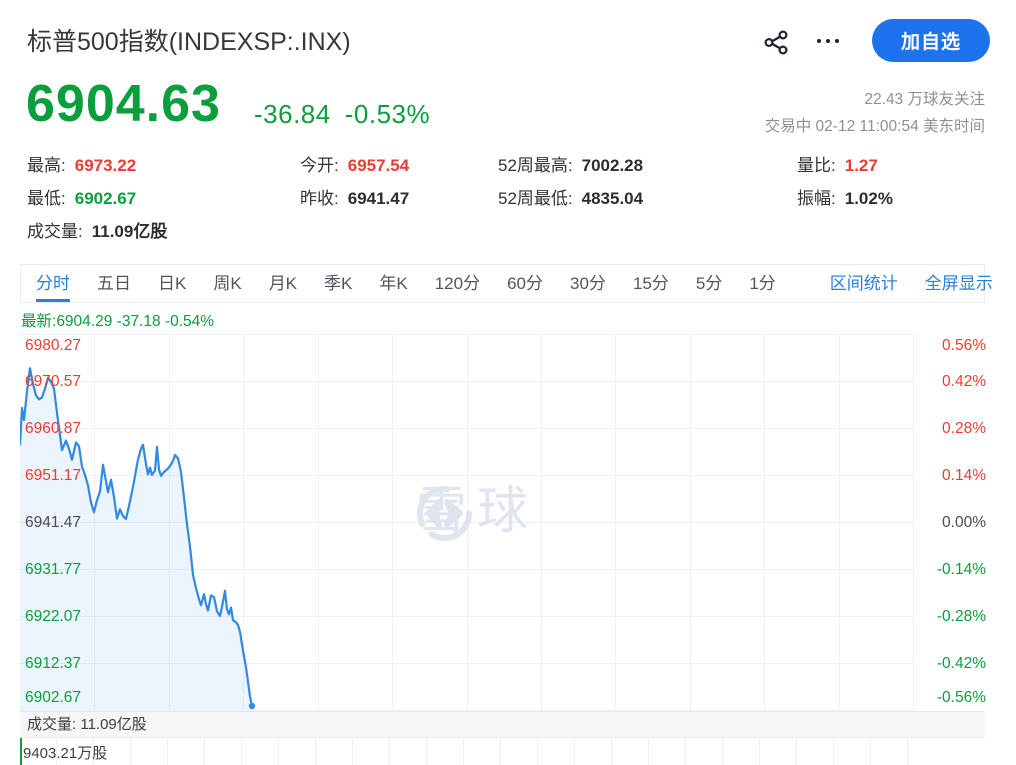  I want to click on tab-5min: 5分, so click(709, 283).